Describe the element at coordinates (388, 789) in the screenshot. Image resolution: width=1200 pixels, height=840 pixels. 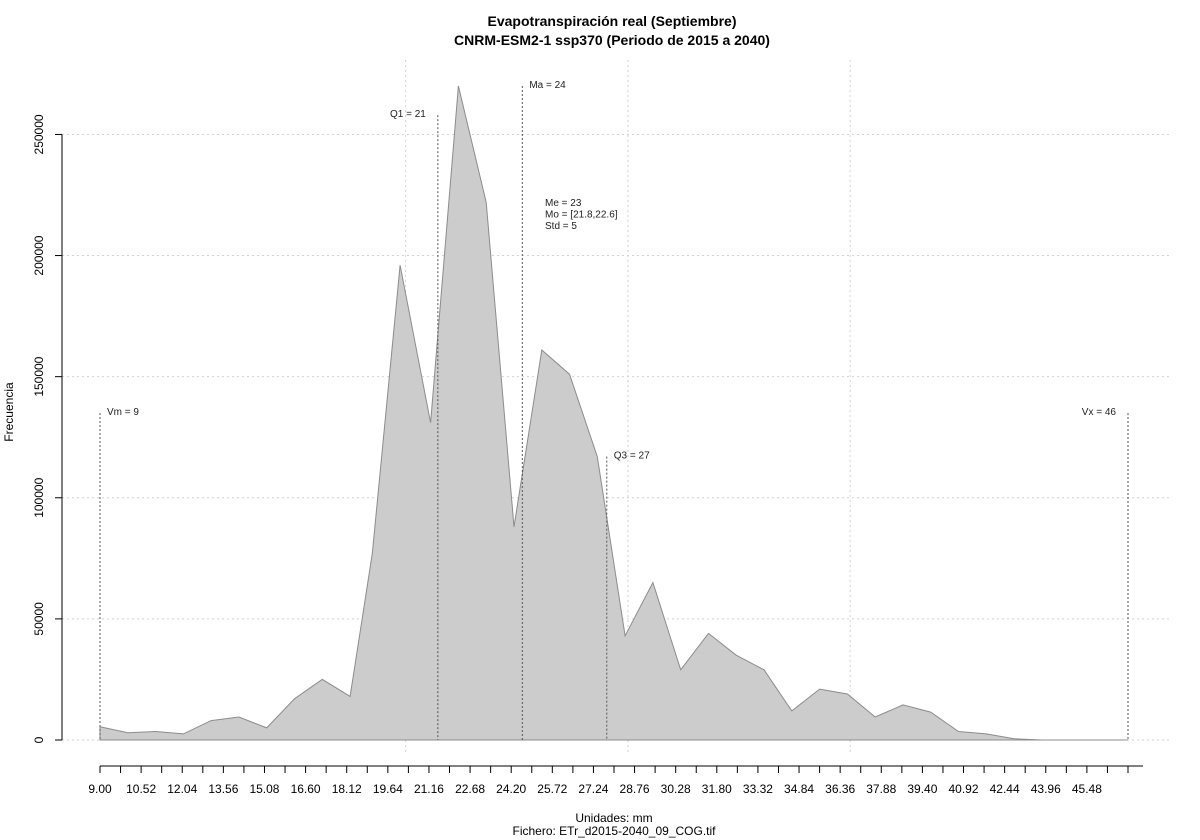
I see `x-tick-label: 19.64` at that location.